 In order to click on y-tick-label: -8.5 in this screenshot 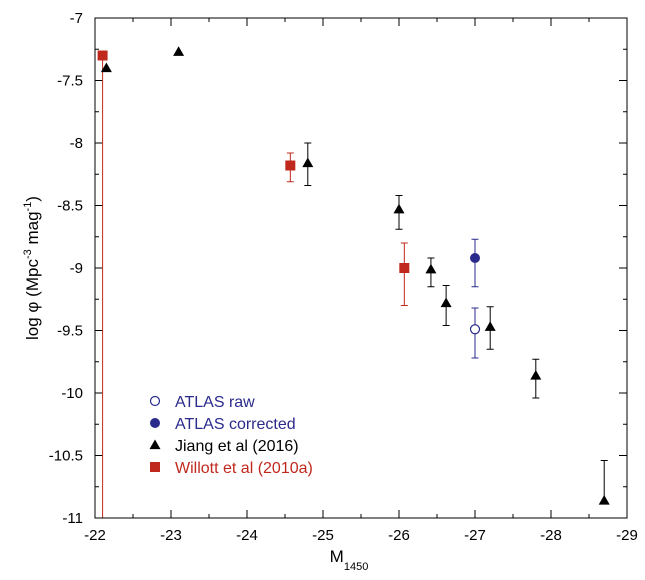, I will do `click(70, 206)`.